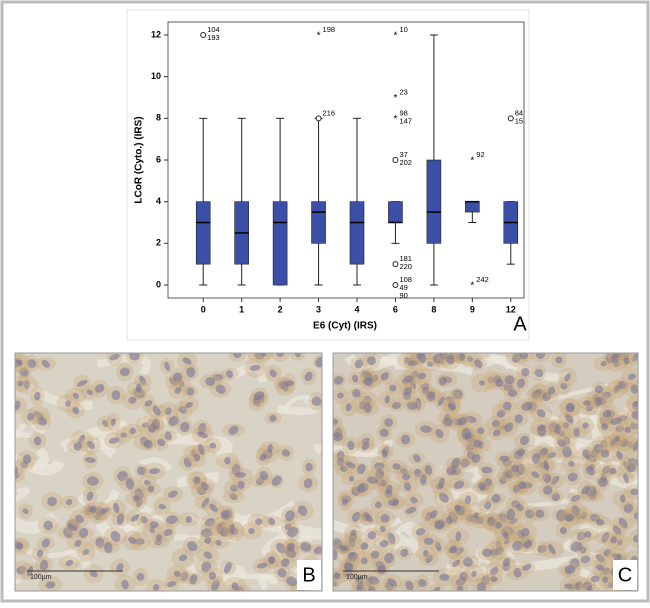  Describe the element at coordinates (480, 154) in the screenshot. I see `outlier-label: 92` at that location.